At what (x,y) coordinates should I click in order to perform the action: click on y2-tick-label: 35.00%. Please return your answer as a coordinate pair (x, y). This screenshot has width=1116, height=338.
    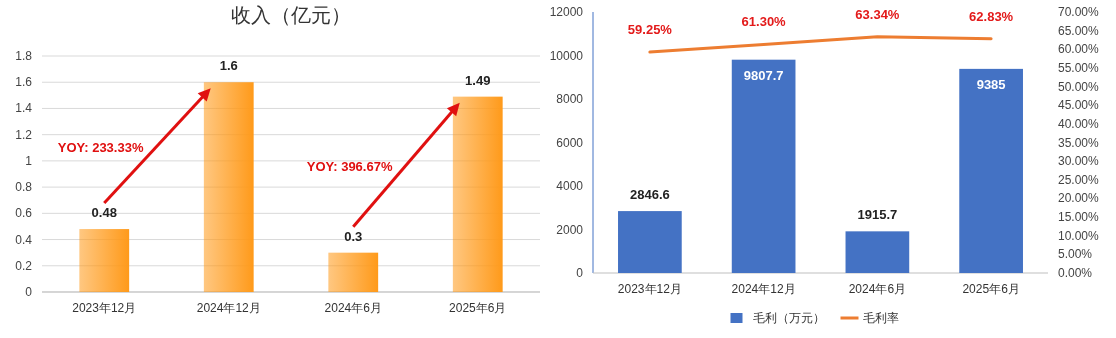
    Looking at the image, I should click on (1079, 142).